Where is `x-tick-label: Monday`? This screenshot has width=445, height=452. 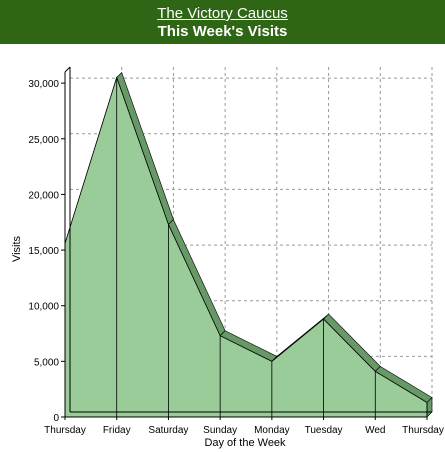 x-tick-label: Monday is located at coordinates (272, 430).